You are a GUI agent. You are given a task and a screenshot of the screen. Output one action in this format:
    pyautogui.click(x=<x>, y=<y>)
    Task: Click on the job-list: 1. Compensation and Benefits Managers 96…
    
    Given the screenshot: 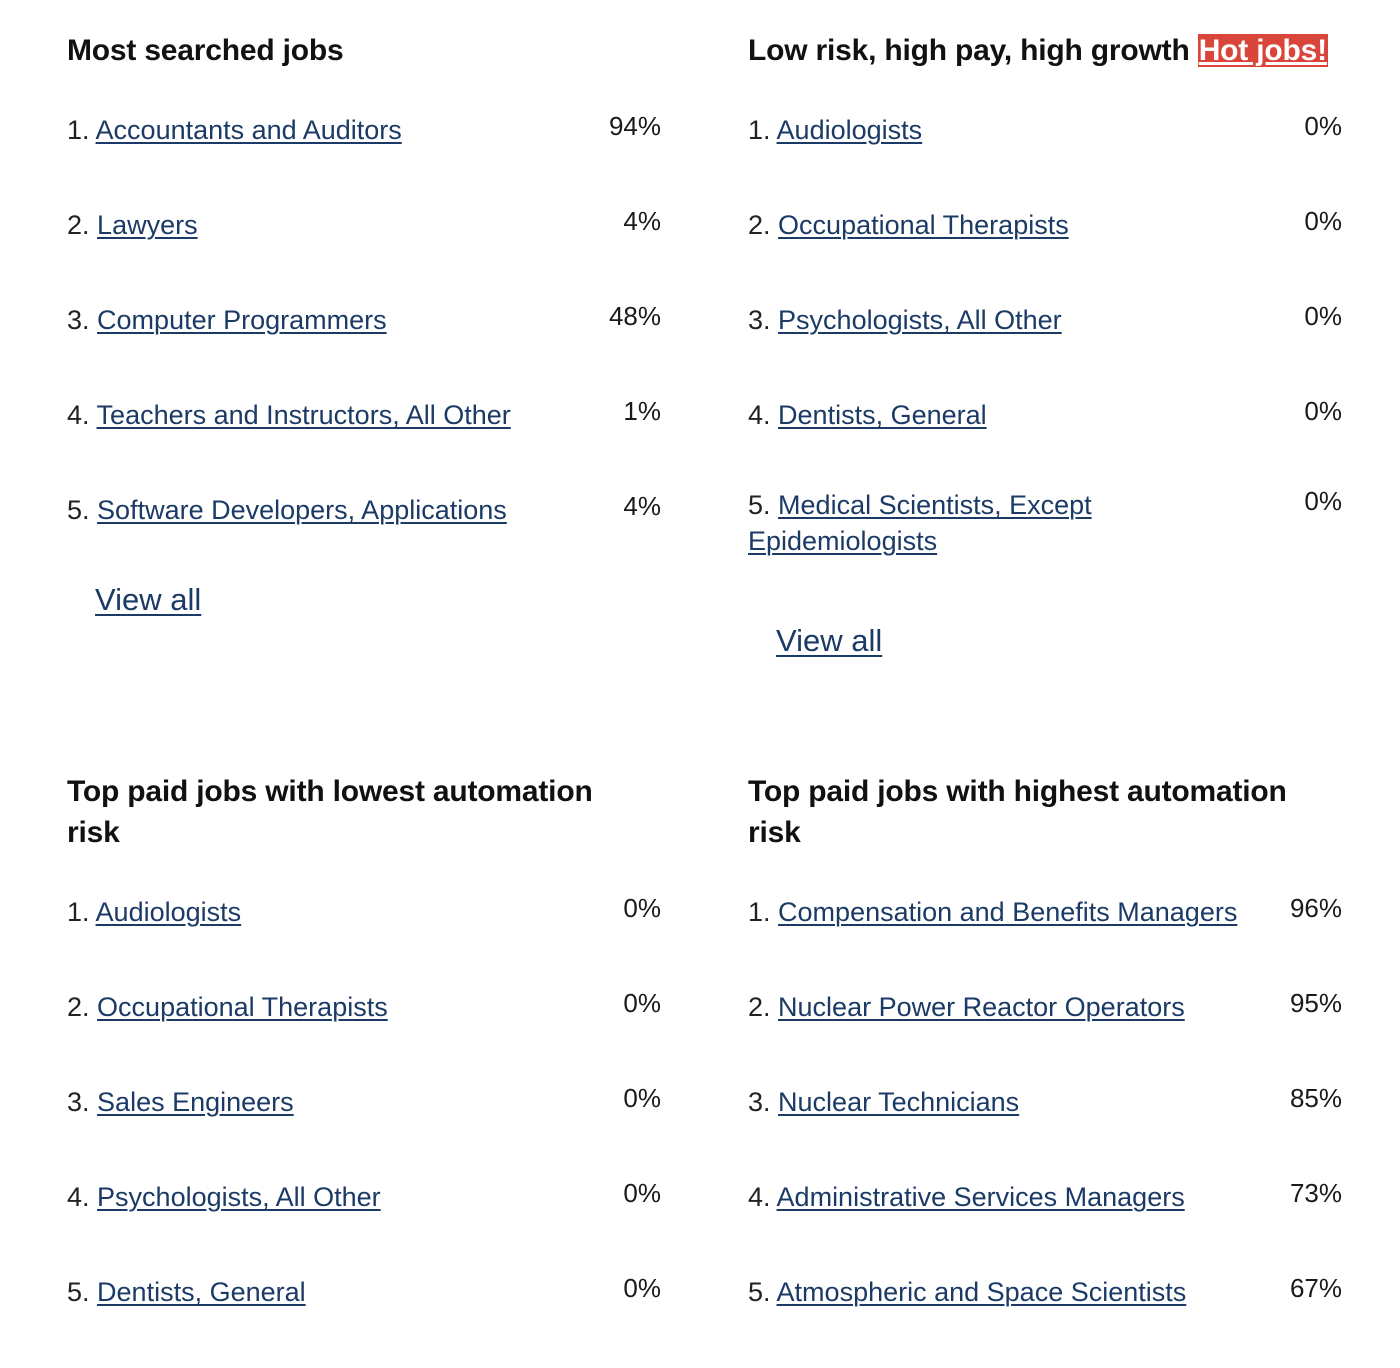 What is the action you would take?
    pyautogui.click(x=1045, y=1101)
    